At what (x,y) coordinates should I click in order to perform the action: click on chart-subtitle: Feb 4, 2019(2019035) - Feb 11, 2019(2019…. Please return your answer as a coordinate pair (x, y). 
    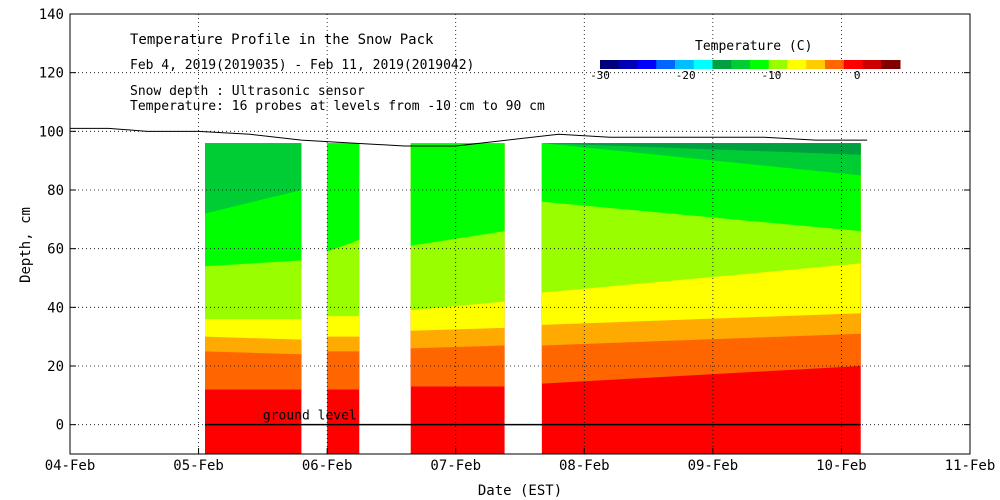
    Looking at the image, I should click on (302, 65).